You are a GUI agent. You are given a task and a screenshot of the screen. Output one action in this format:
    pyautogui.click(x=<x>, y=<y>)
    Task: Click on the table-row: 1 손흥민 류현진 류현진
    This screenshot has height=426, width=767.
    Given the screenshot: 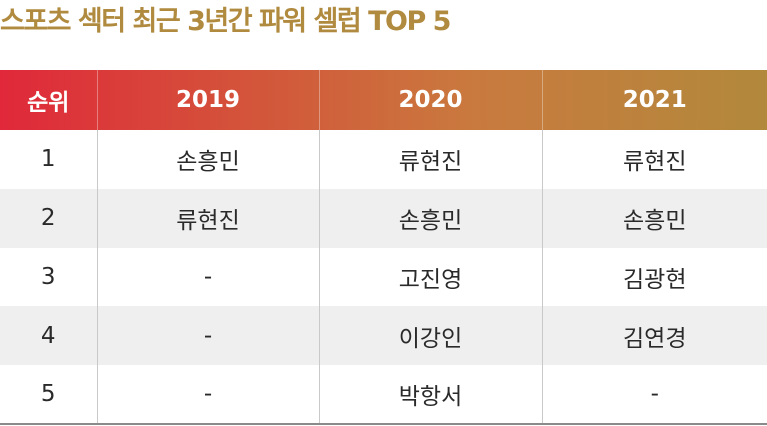 What is the action you would take?
    pyautogui.click(x=383, y=159)
    